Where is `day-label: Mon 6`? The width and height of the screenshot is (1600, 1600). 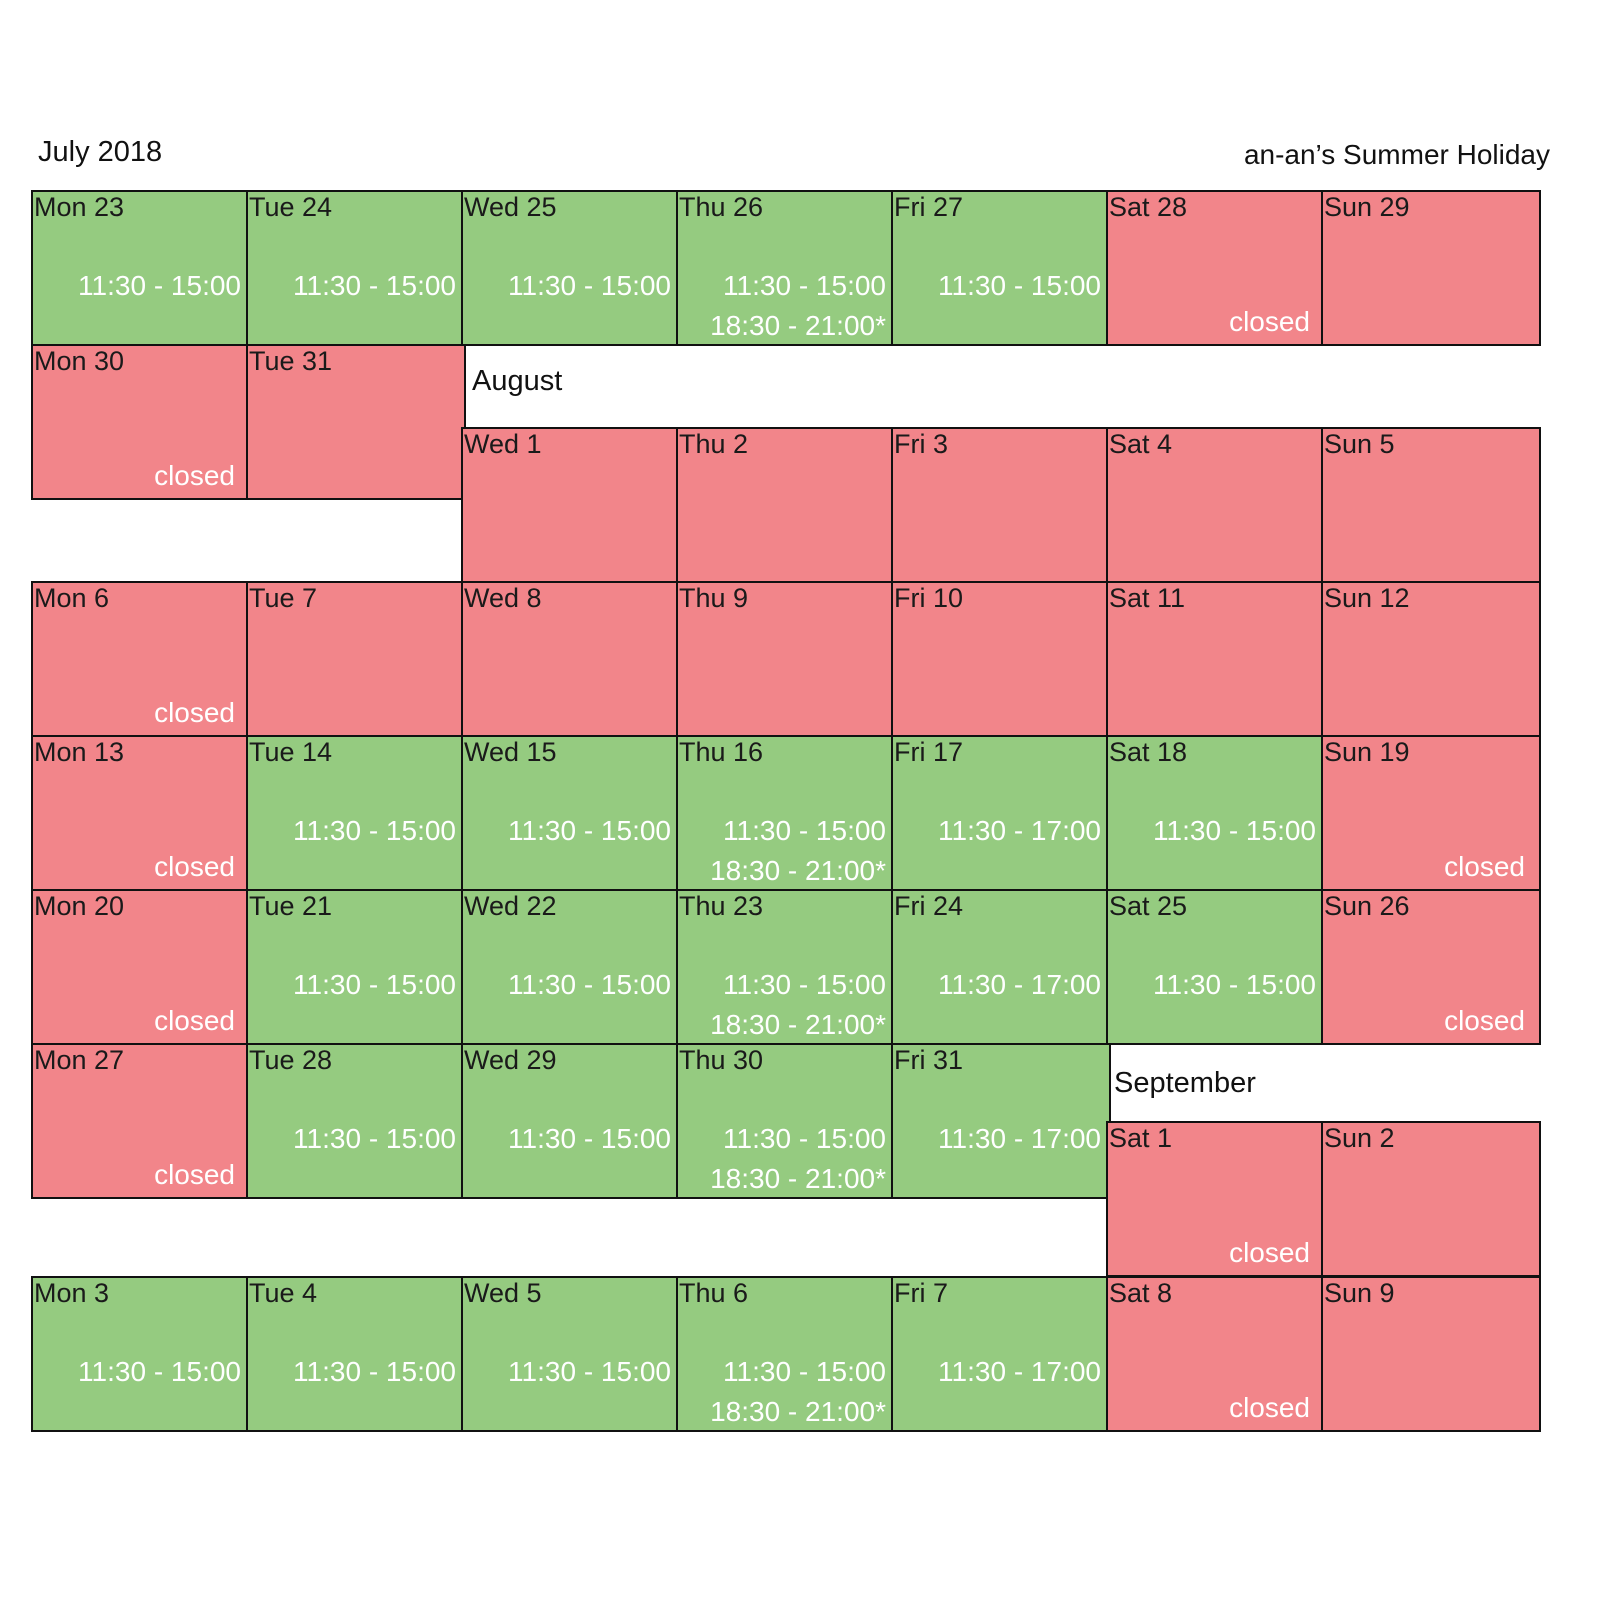 day-label: Mon 6 is located at coordinates (72, 598).